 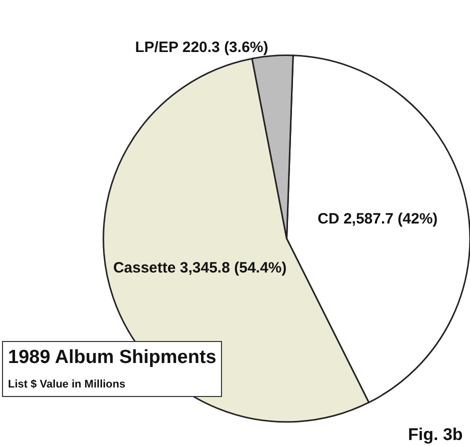 What do you see at coordinates (201, 47) in the screenshot?
I see `slice-label: LP/EP 220.3 (3.6%)` at bounding box center [201, 47].